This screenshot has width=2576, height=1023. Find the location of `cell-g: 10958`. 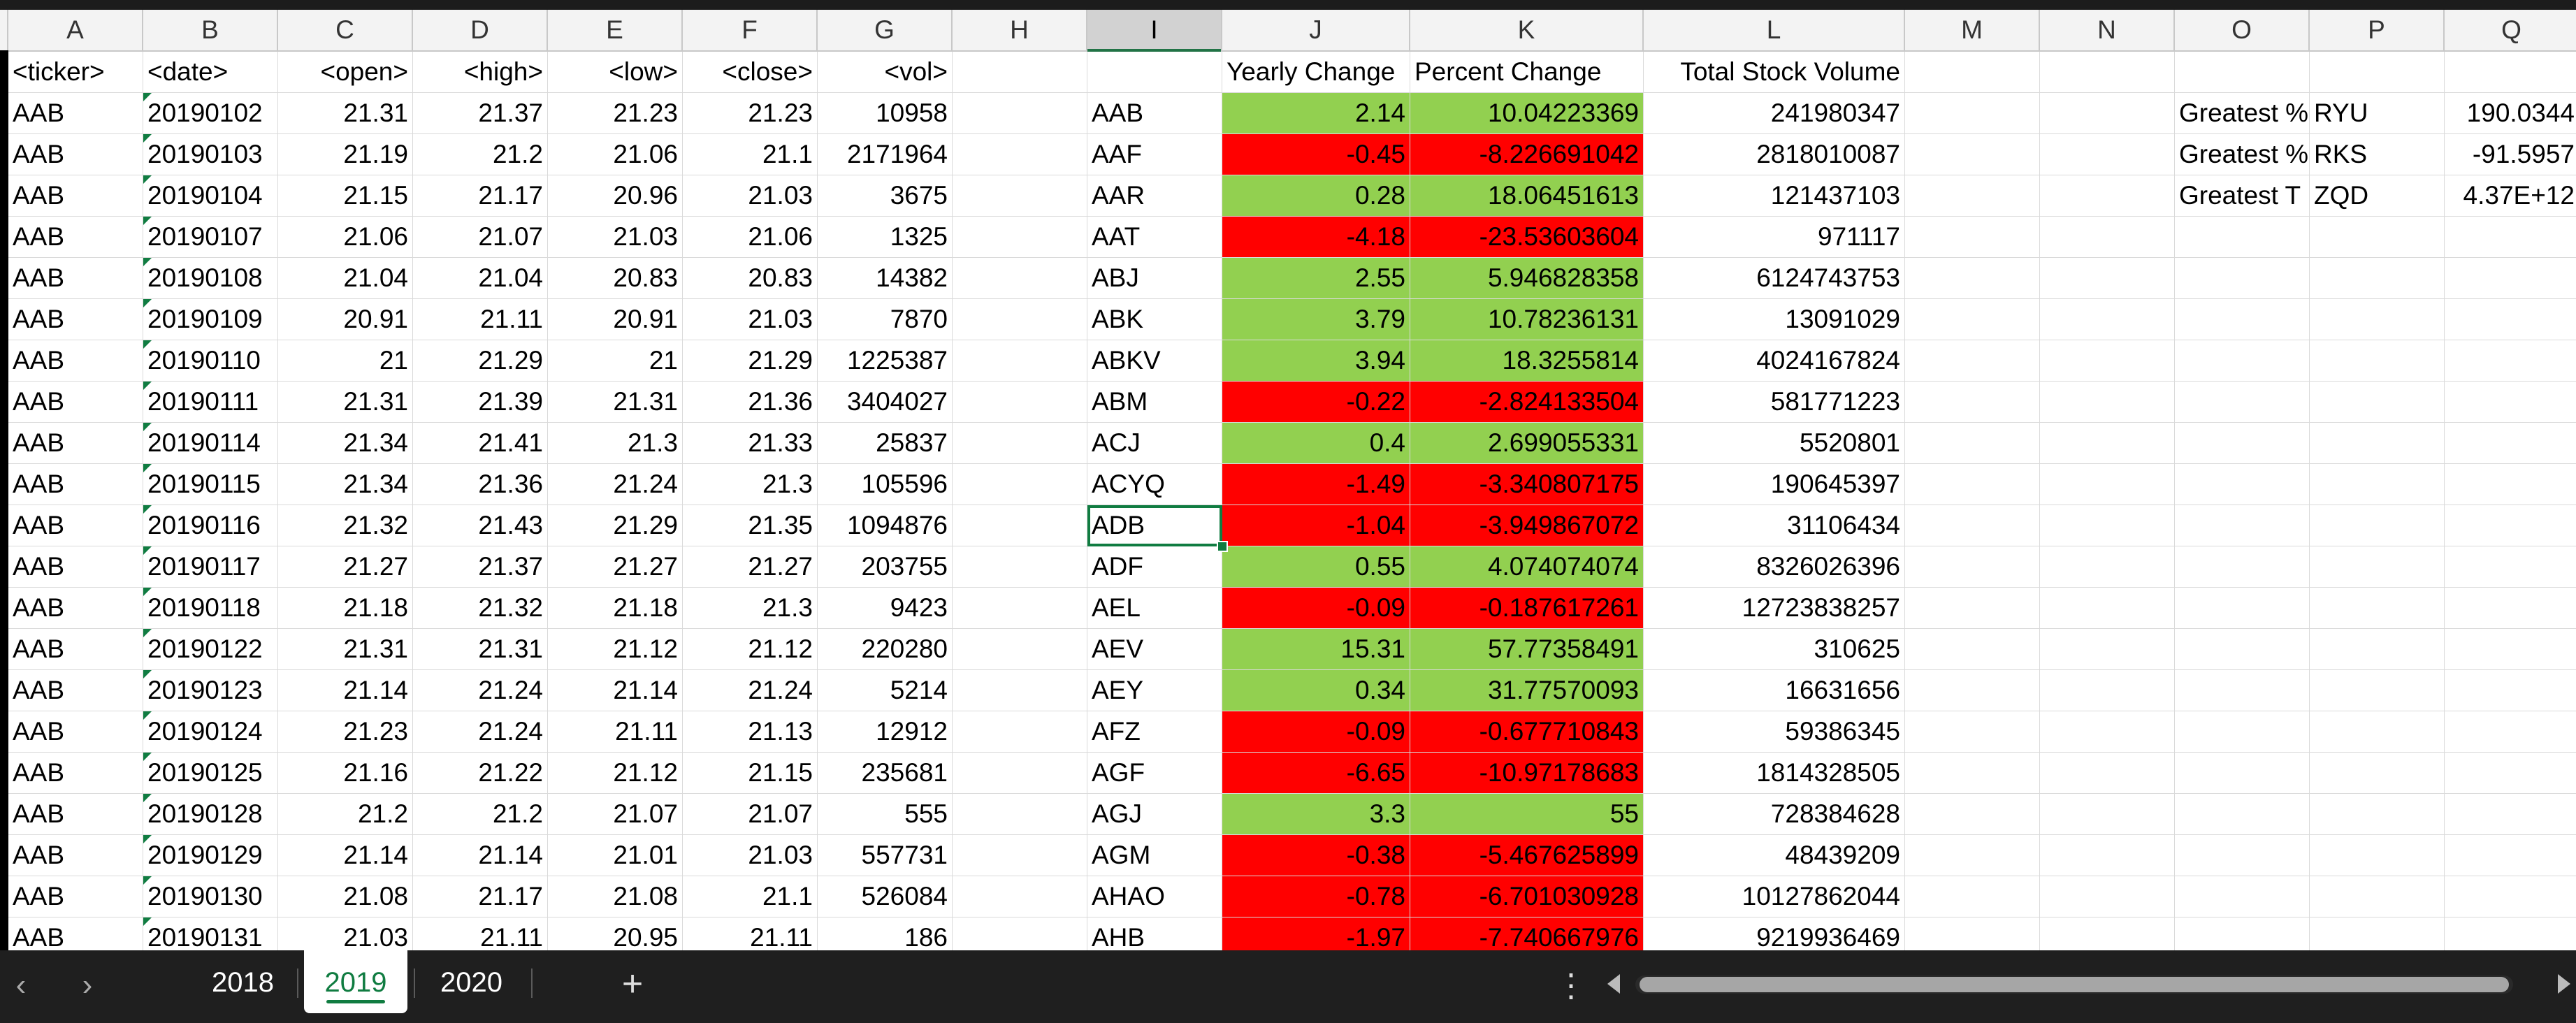

cell-g: 10958 is located at coordinates (885, 113).